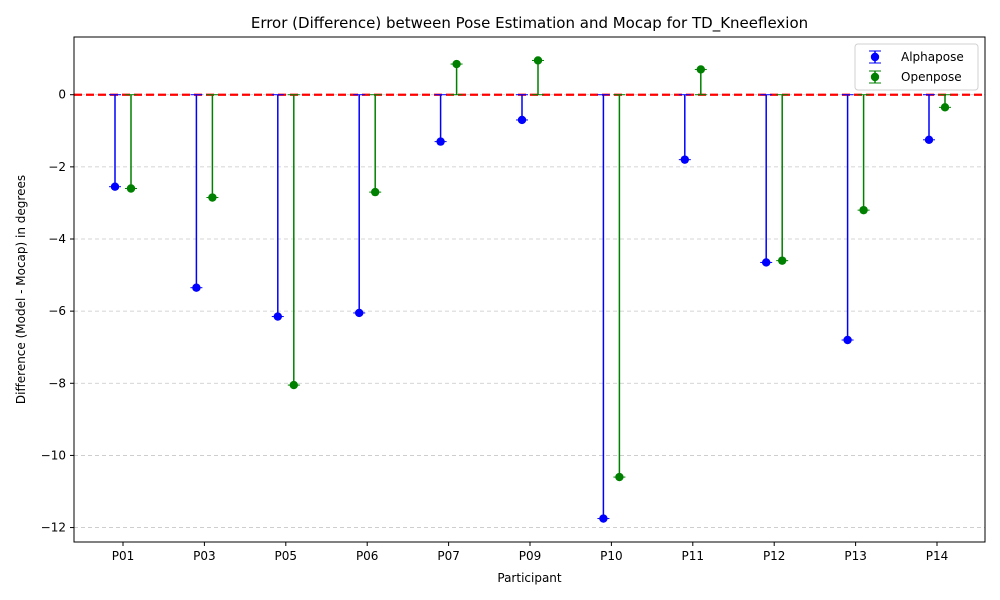  I want to click on y-tick-label: −2, so click(57, 167).